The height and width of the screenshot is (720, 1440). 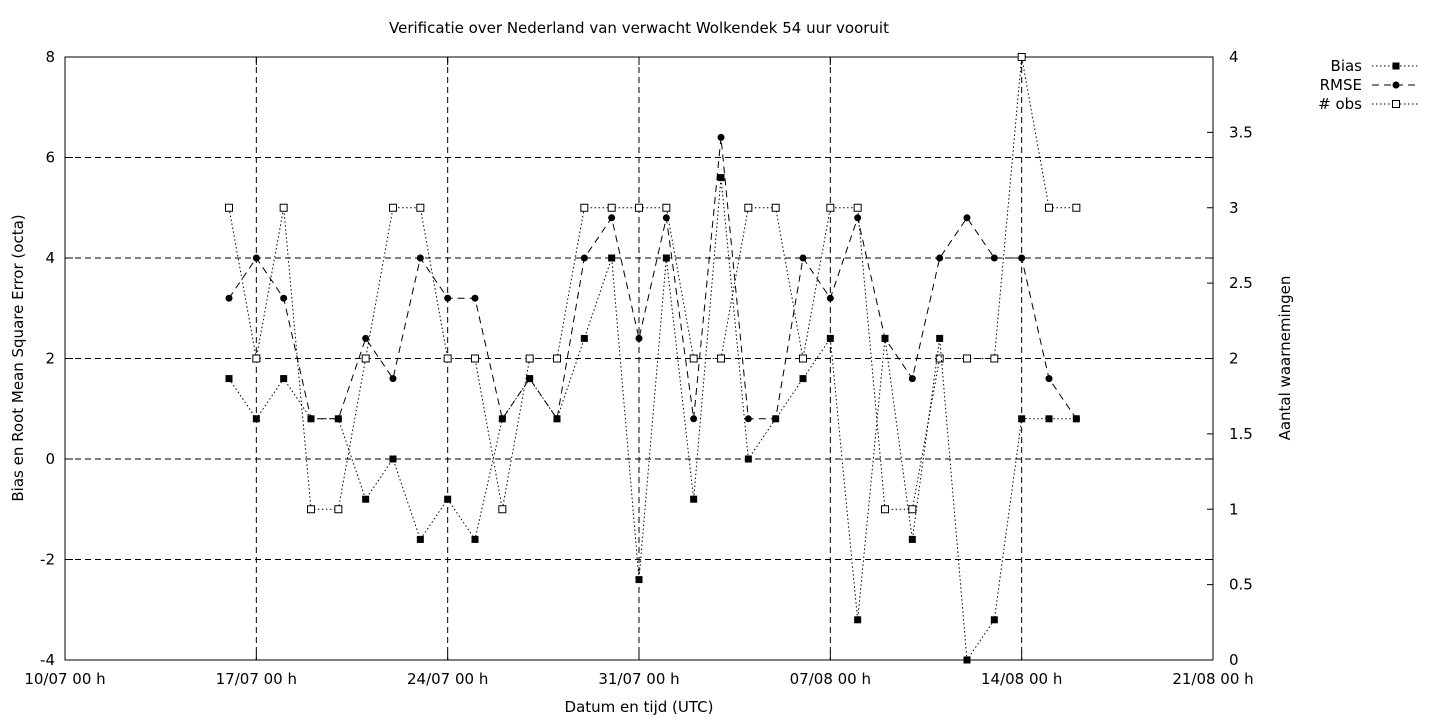 I want to click on legend-marker, so click(x=1396, y=66).